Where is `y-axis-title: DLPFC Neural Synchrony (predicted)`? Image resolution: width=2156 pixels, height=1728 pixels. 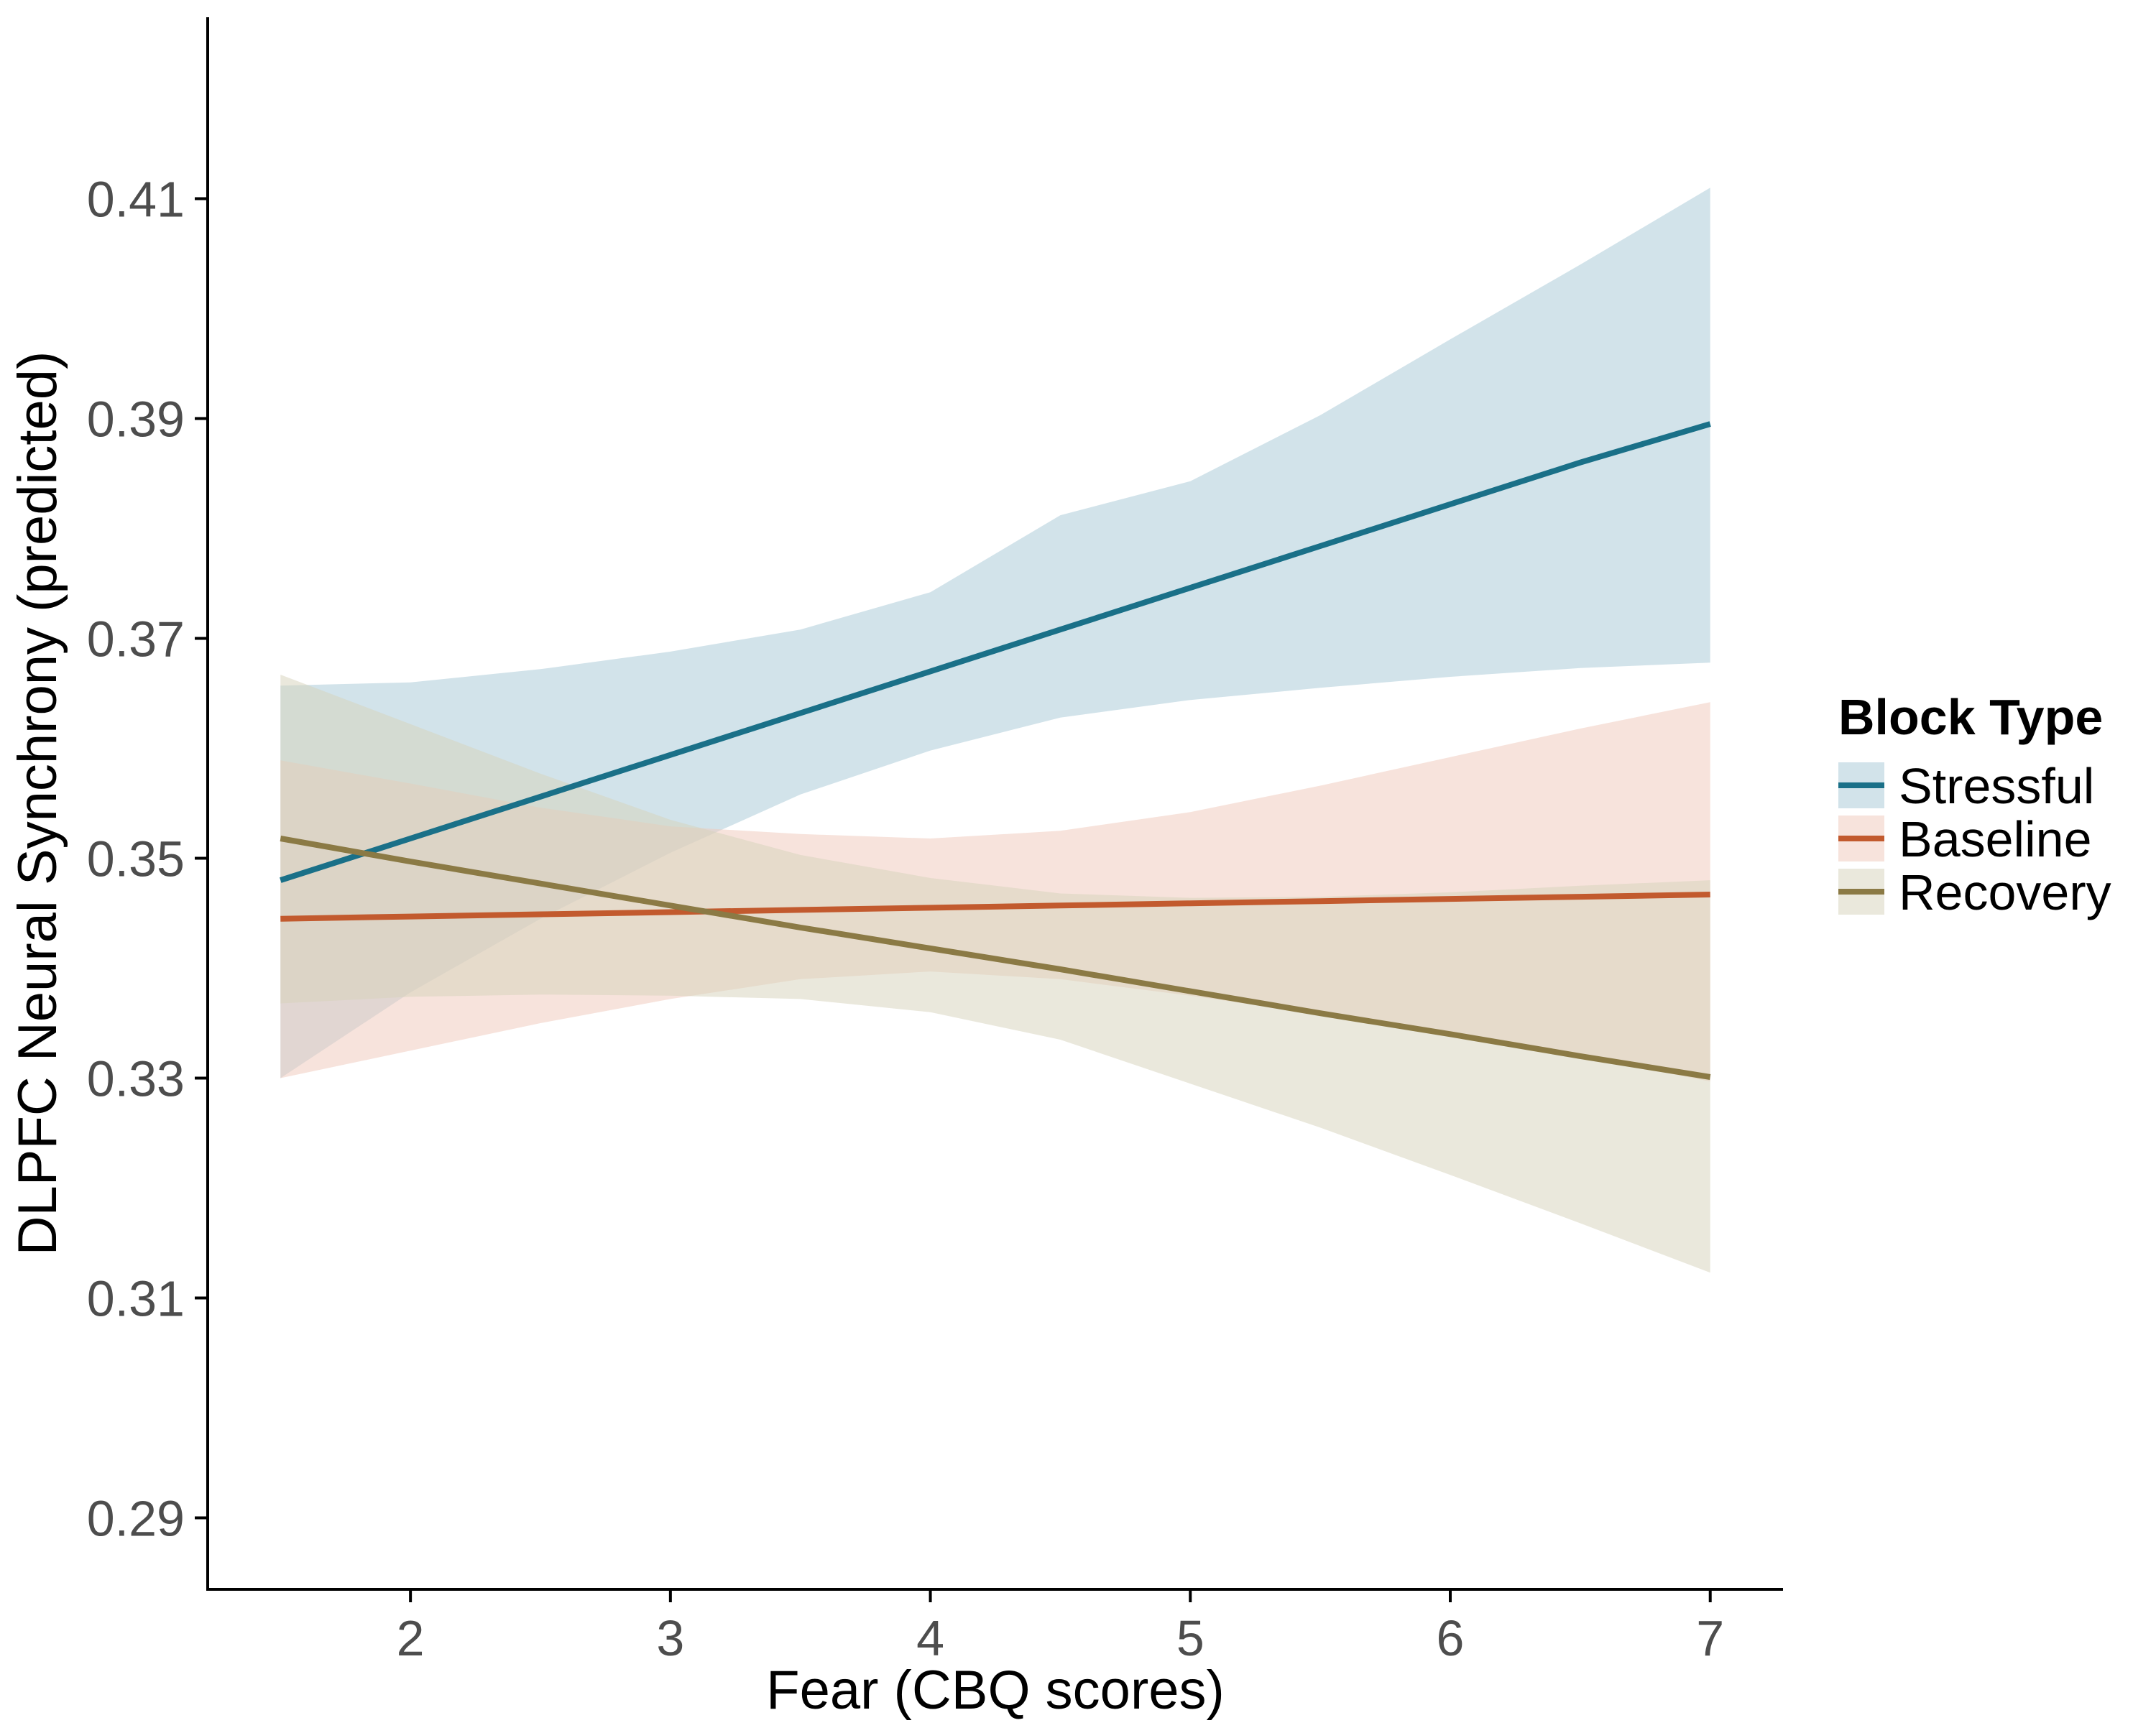 y-axis-title: DLPFC Neural Synchrony (predicted) is located at coordinates (37, 804).